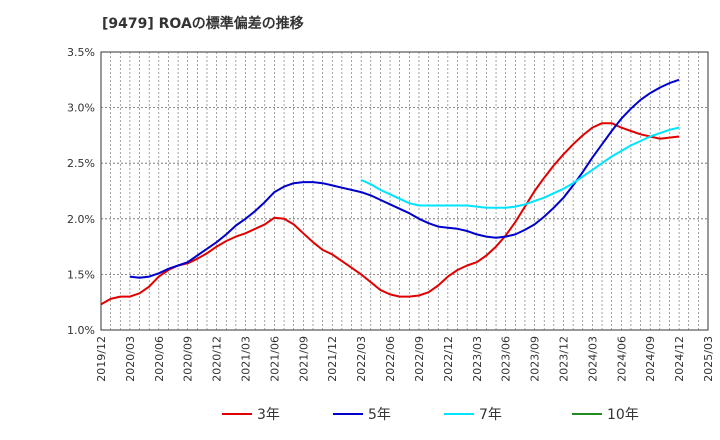  I want to click on series-line, so click(520, 167).